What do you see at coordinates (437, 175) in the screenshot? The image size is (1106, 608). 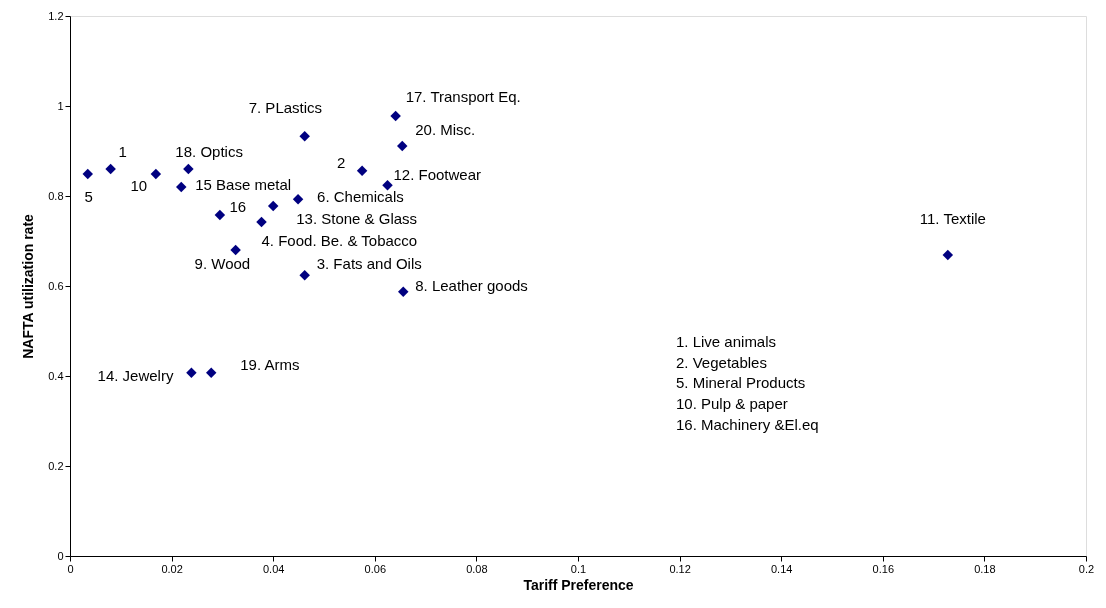 I see `annotation: 12. Footwear` at bounding box center [437, 175].